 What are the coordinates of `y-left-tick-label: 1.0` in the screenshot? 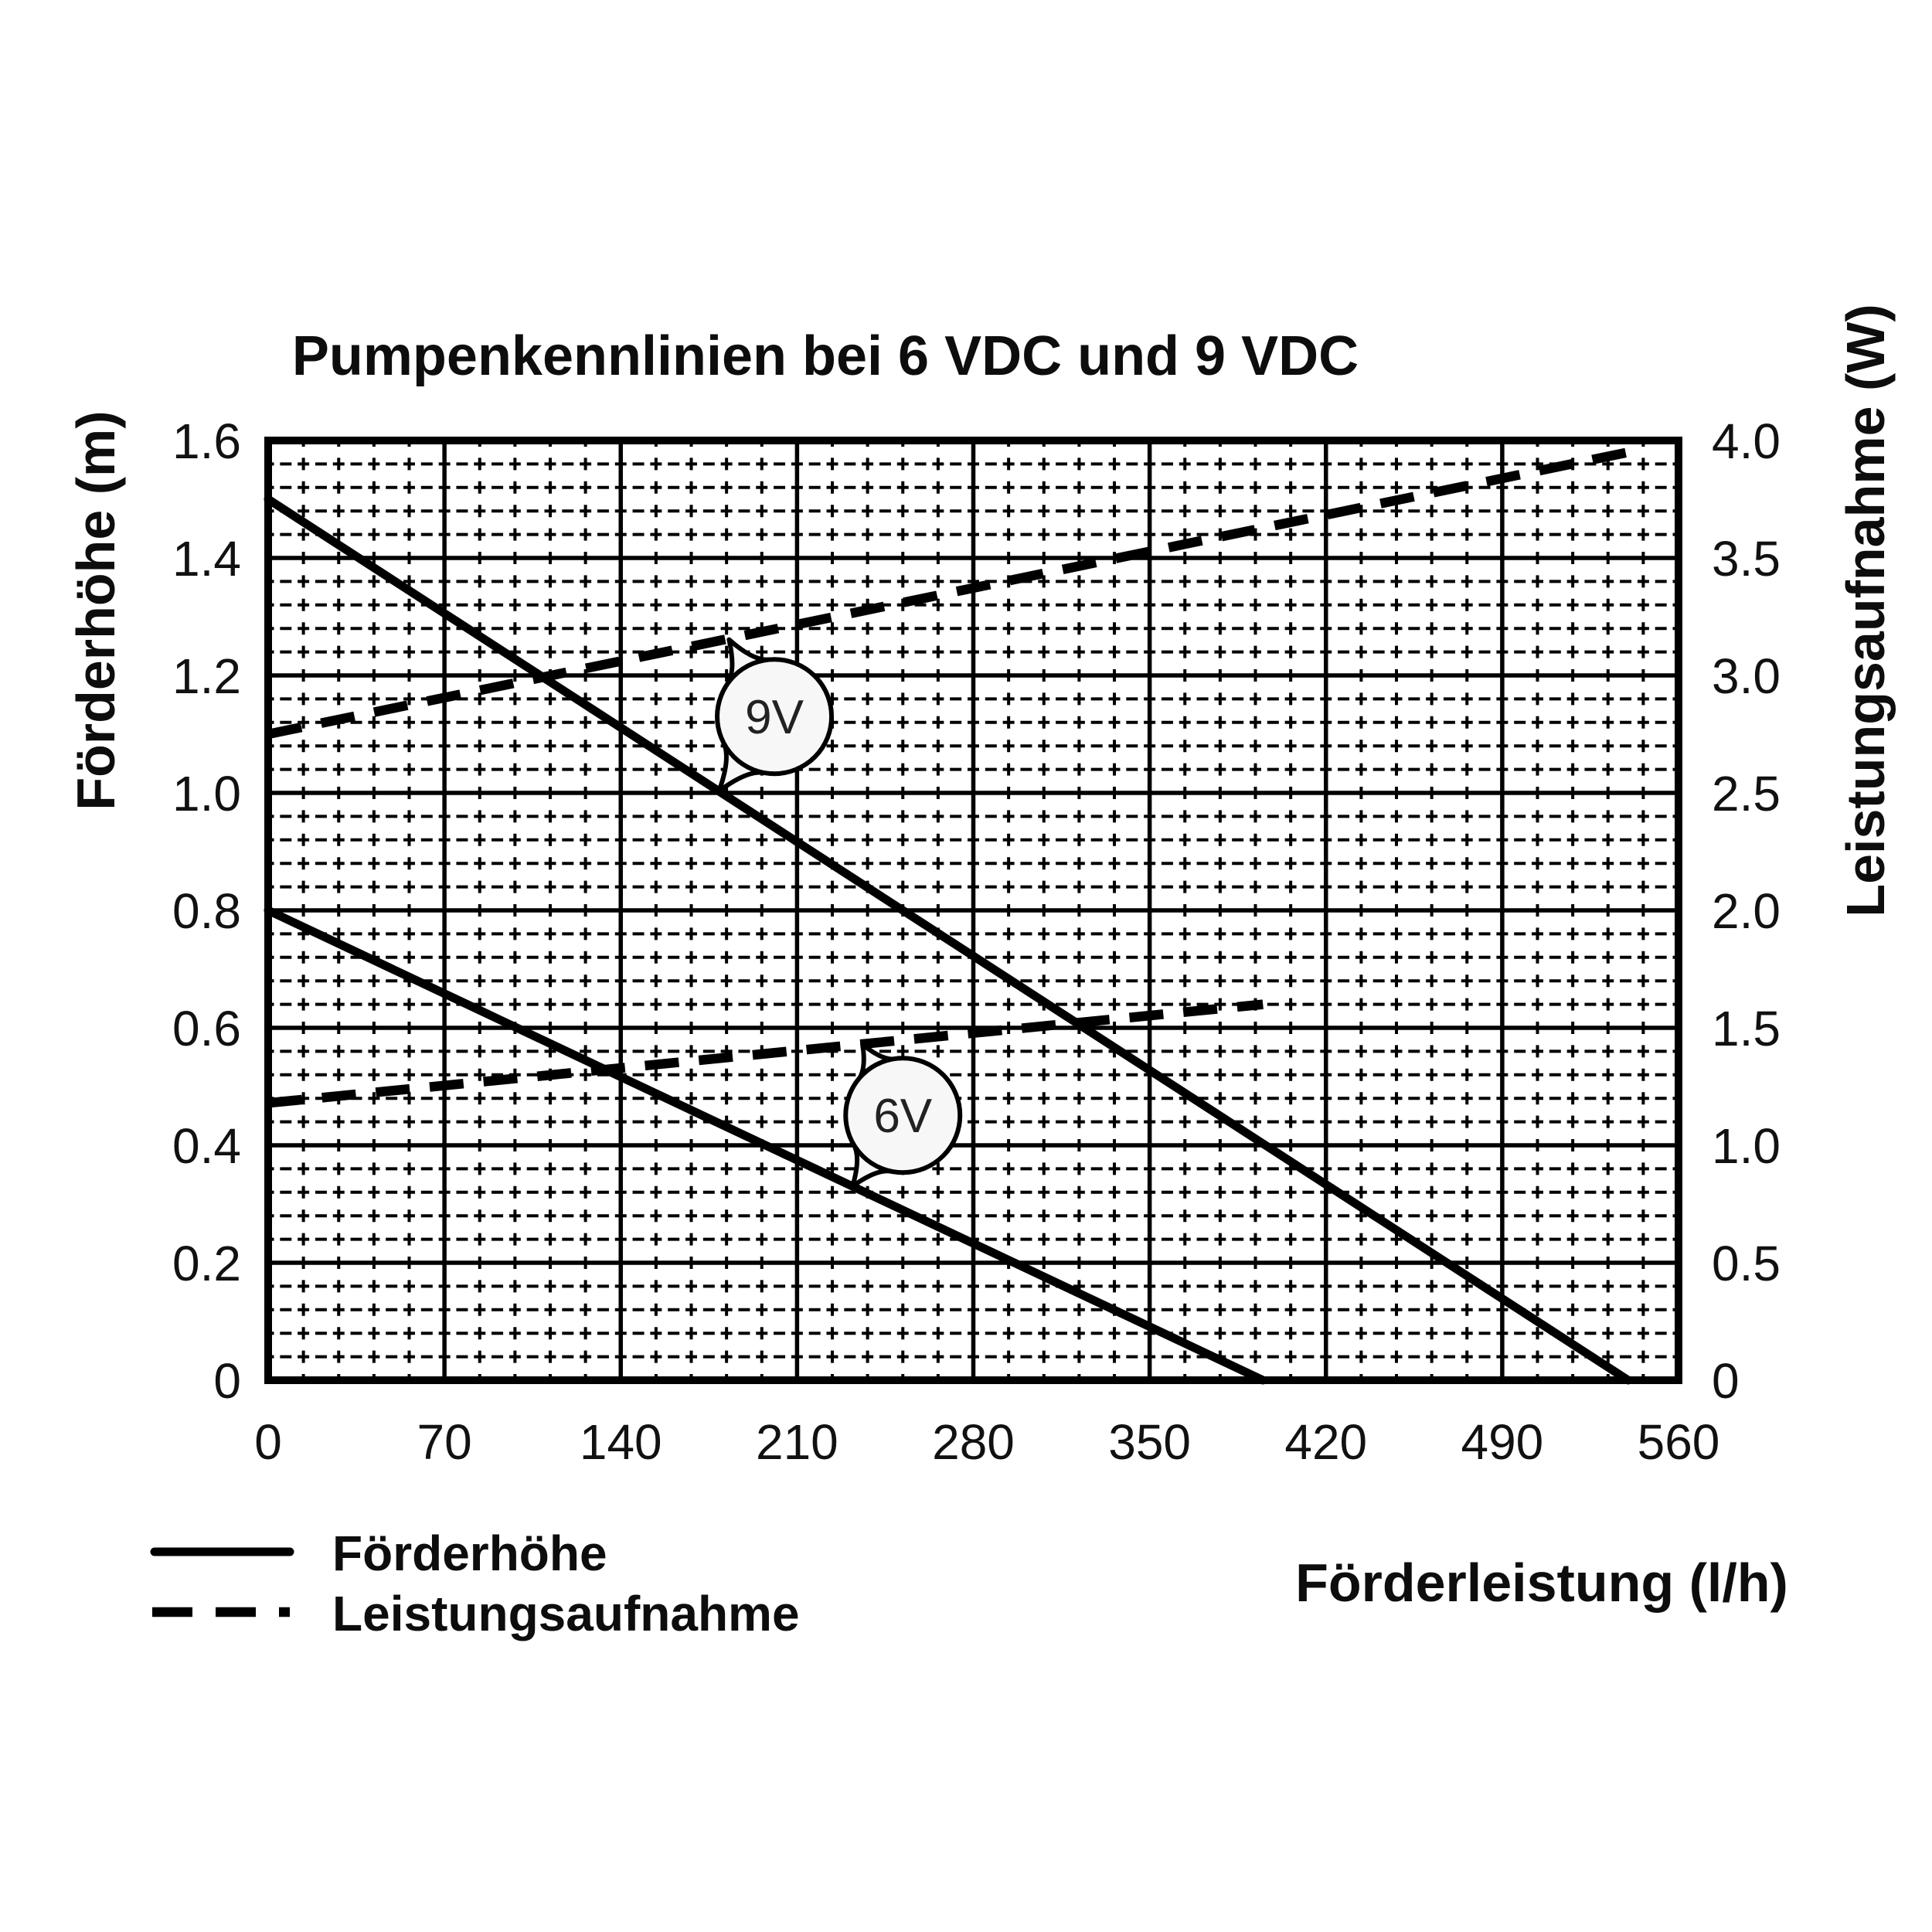 It's located at (207, 793).